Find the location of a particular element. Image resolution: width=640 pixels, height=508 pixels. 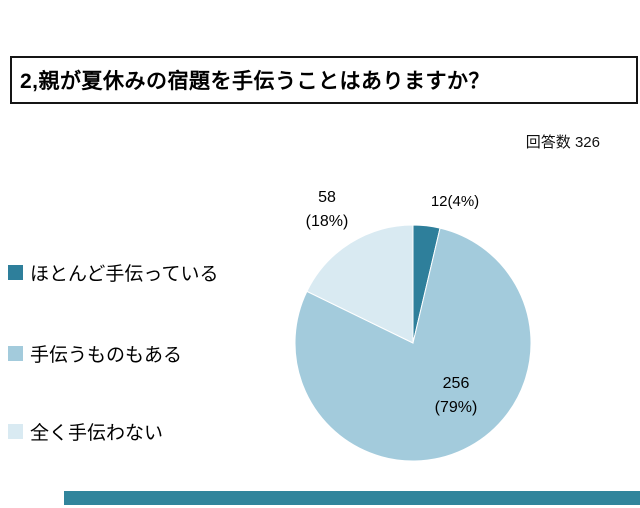

chart-title: 2,親が夏休みの宿題を手伝うことはありますか？ is located at coordinates (255, 81).